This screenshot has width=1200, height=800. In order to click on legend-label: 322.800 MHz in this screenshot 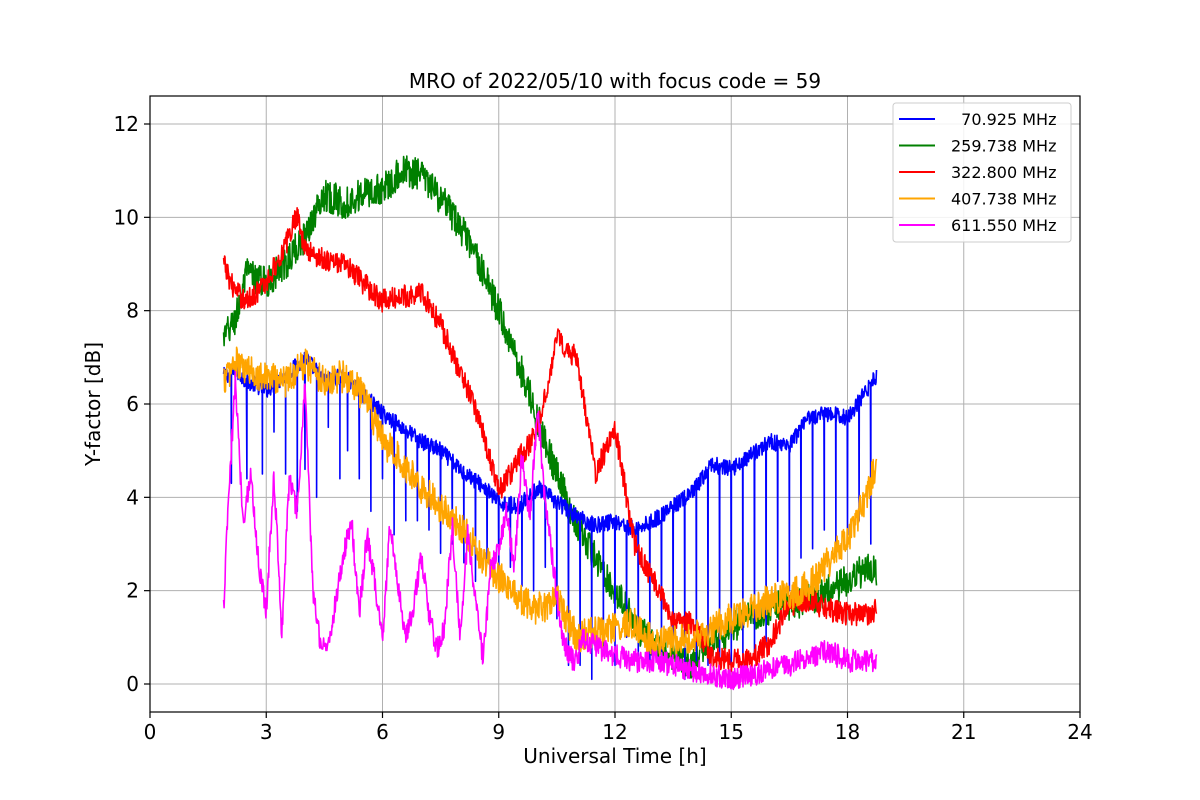, I will do `click(1003, 172)`.